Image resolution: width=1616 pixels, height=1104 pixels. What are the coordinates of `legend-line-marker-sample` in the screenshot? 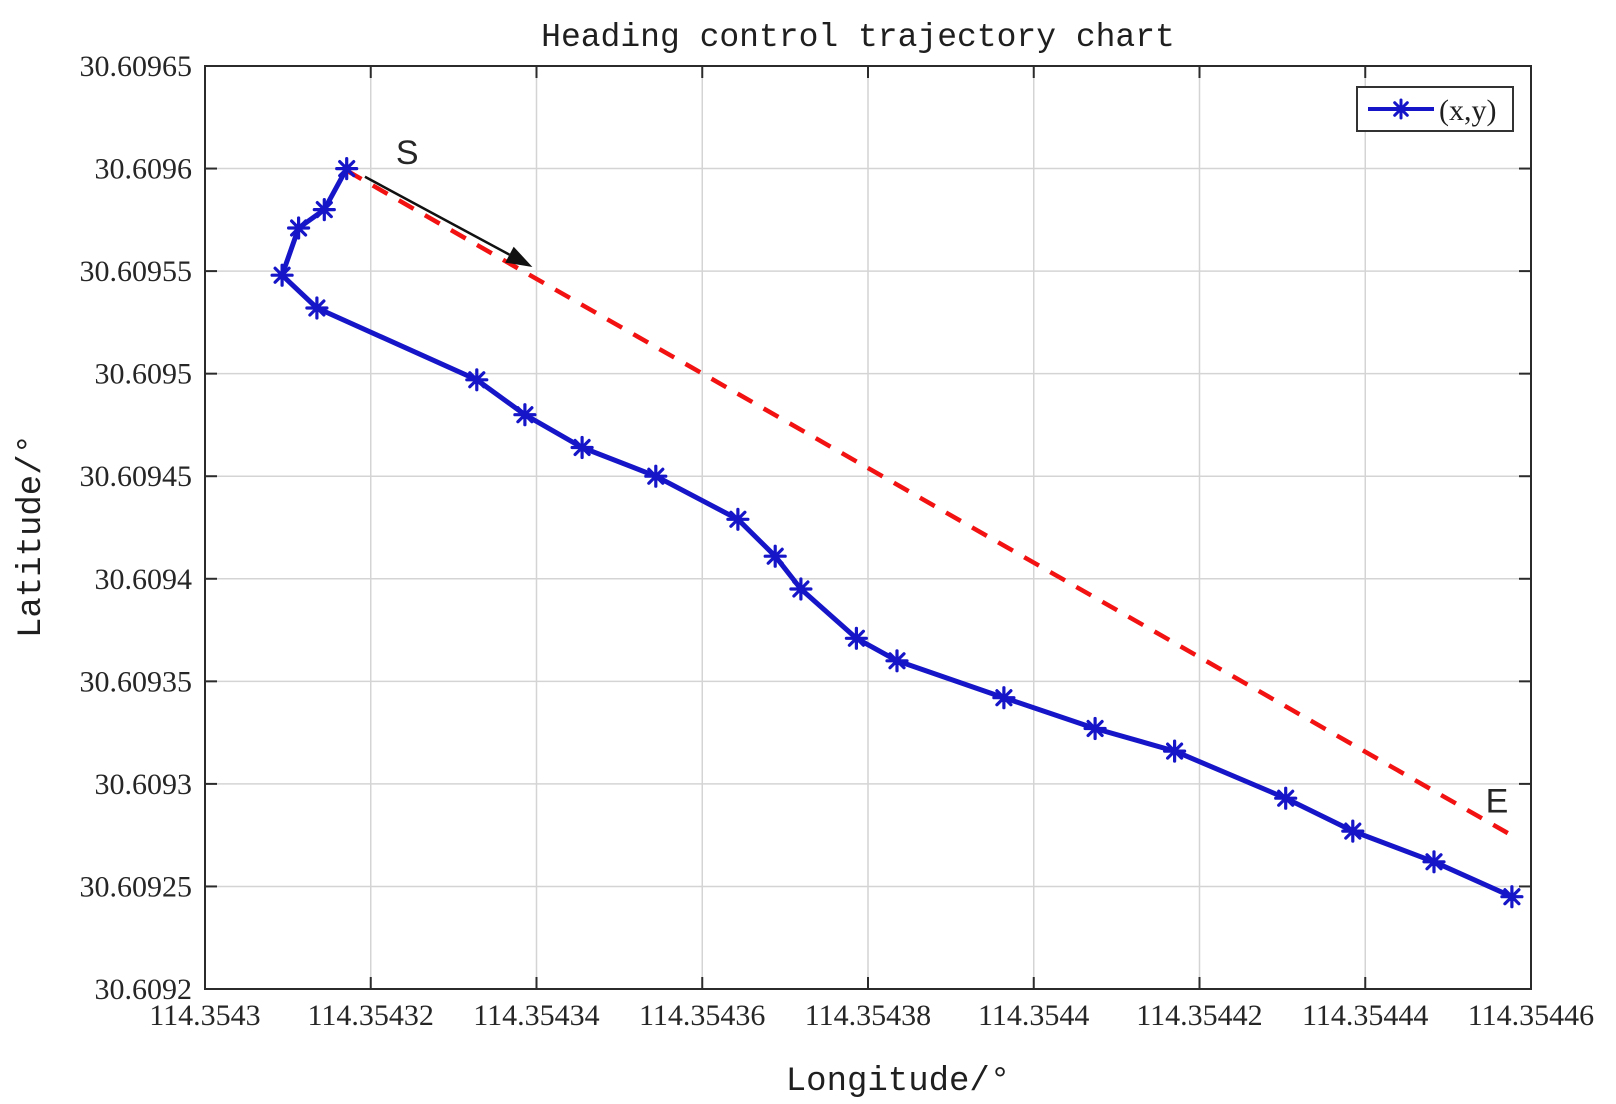 It's located at (1401, 109).